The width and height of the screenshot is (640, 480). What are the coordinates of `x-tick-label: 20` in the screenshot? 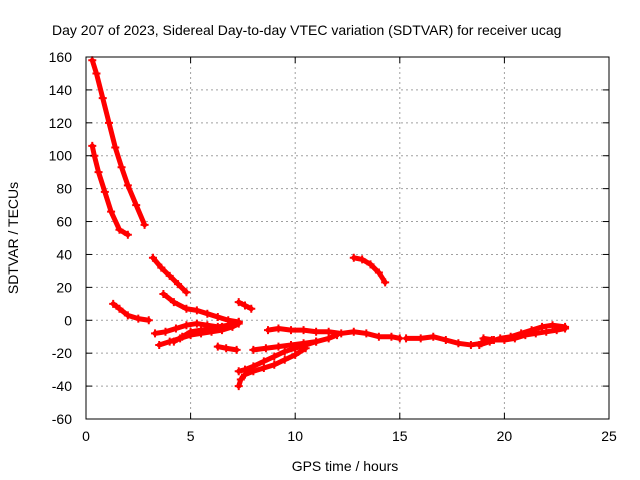 It's located at (505, 436).